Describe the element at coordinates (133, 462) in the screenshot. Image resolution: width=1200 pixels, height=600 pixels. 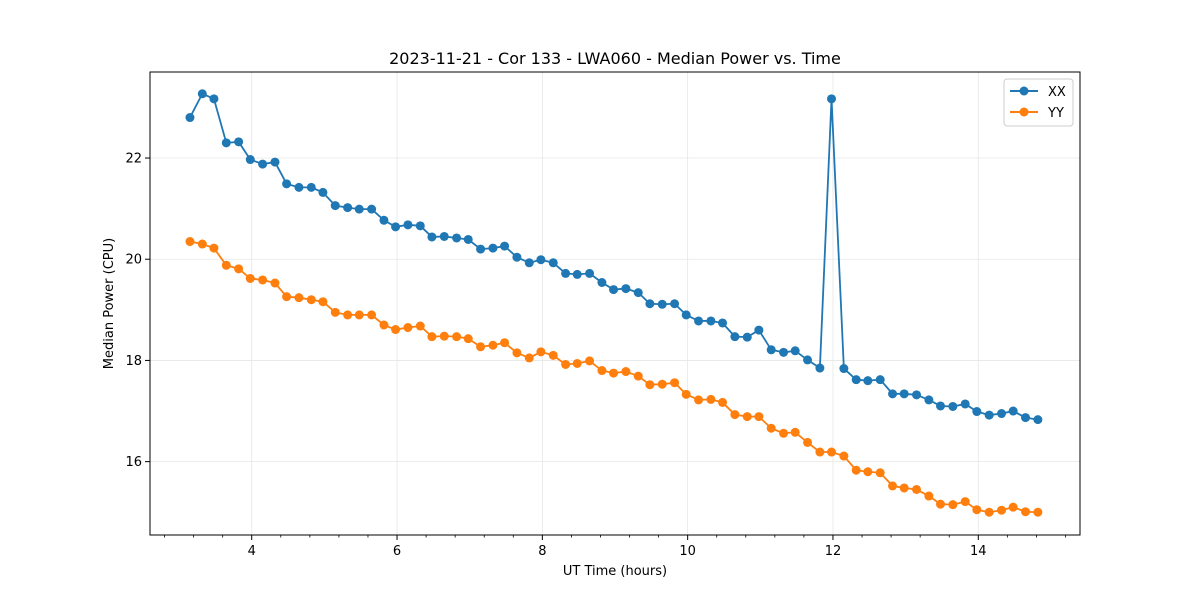
I see `y-tick-label: 16` at that location.